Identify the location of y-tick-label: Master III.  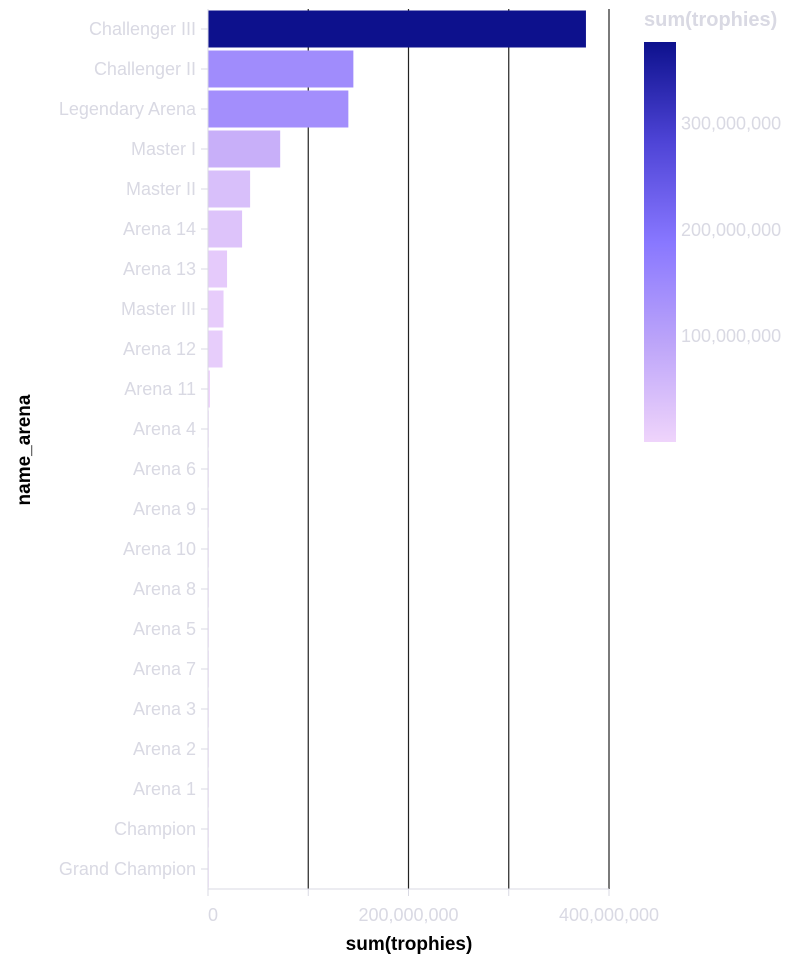
(158, 309).